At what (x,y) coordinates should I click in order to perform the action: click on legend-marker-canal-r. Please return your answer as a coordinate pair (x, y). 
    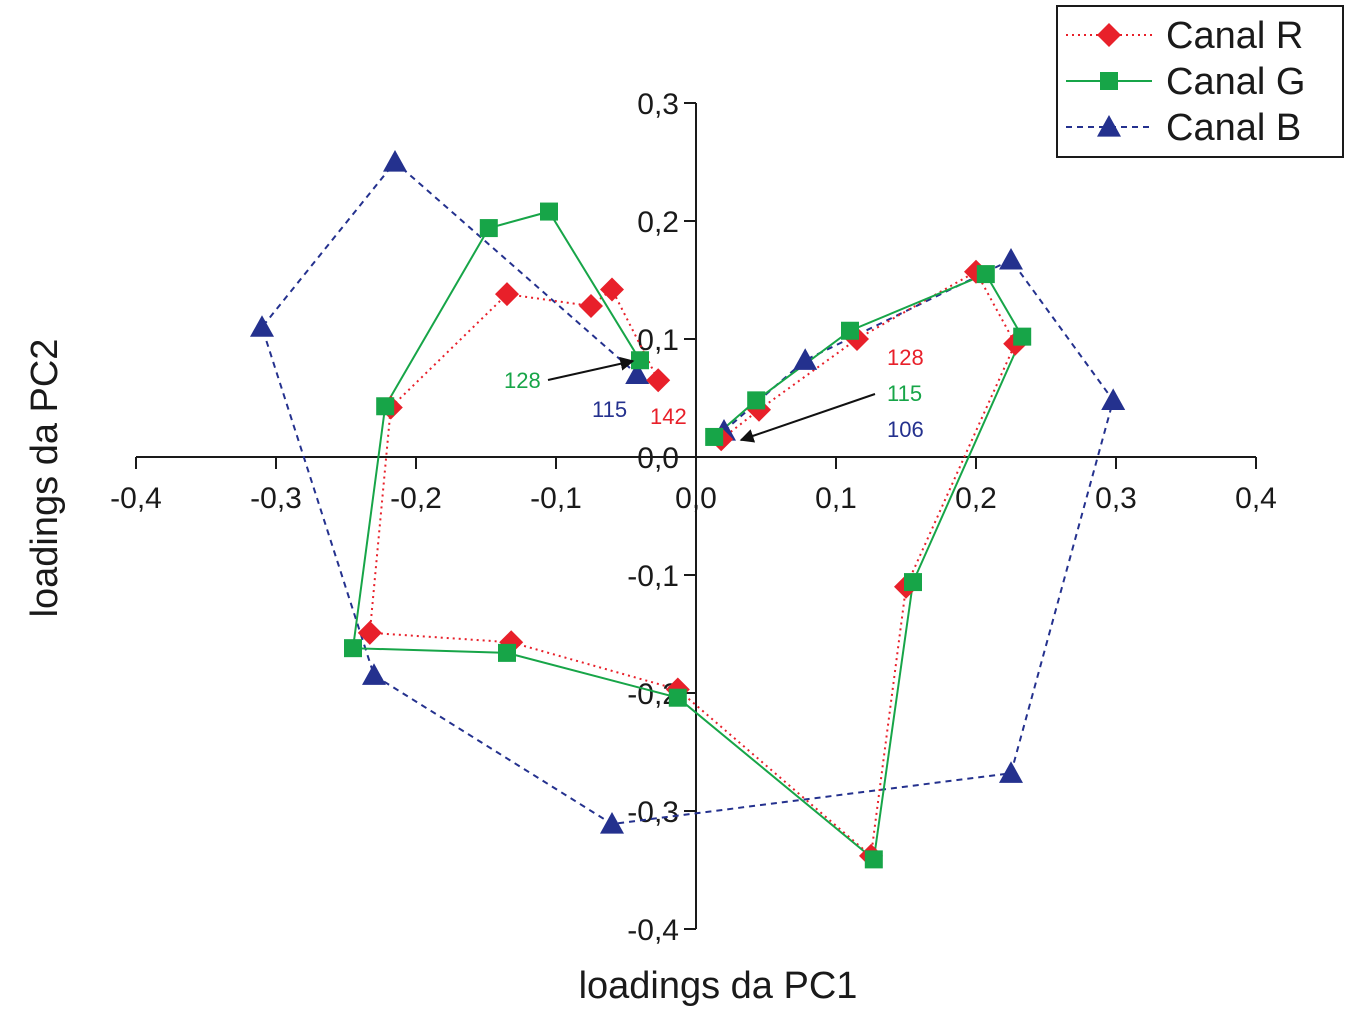
    Looking at the image, I should click on (1109, 35).